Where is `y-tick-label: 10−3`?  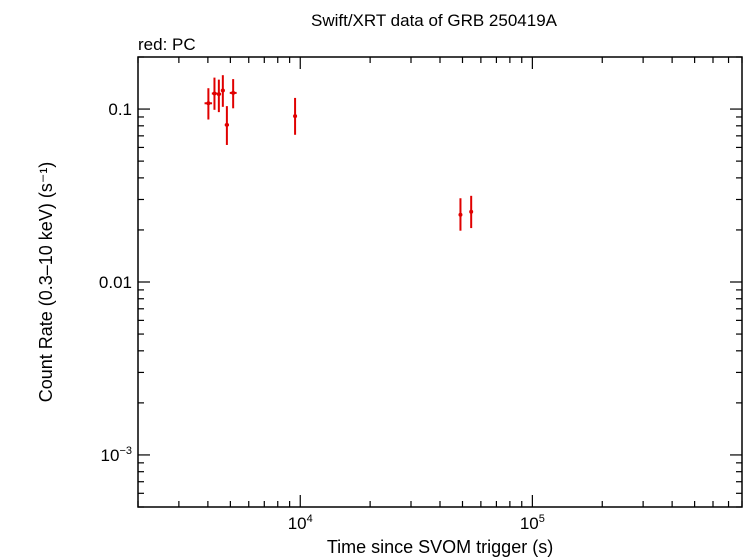 y-tick-label: 10−3 is located at coordinates (116, 455).